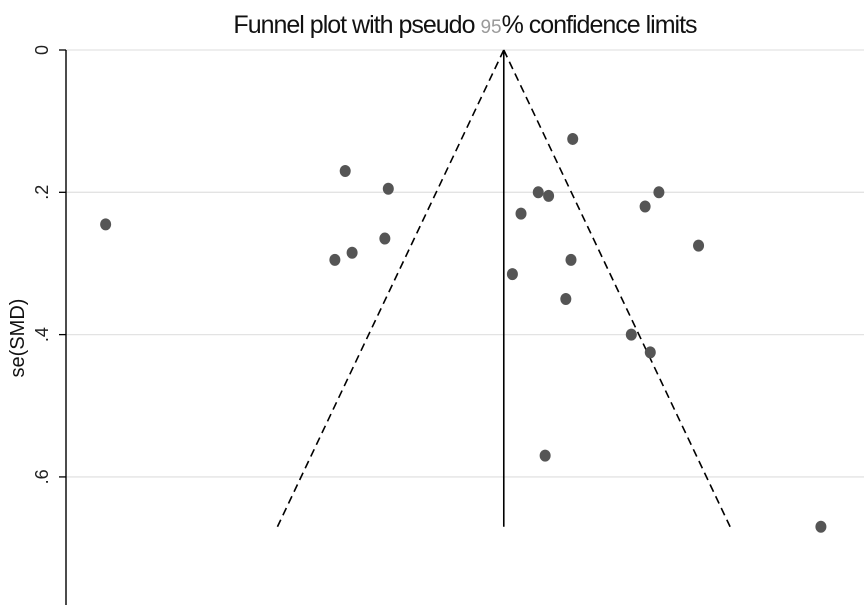 The height and width of the screenshot is (605, 864). I want to click on y-axis-title: se(SMD), so click(18, 338).